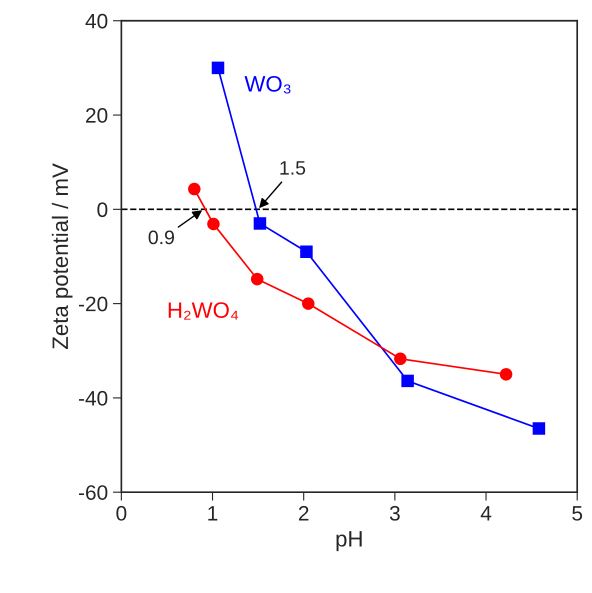 The image size is (592, 593). Describe the element at coordinates (62, 256) in the screenshot. I see `y-axis-title: Zeta potential / mV` at that location.